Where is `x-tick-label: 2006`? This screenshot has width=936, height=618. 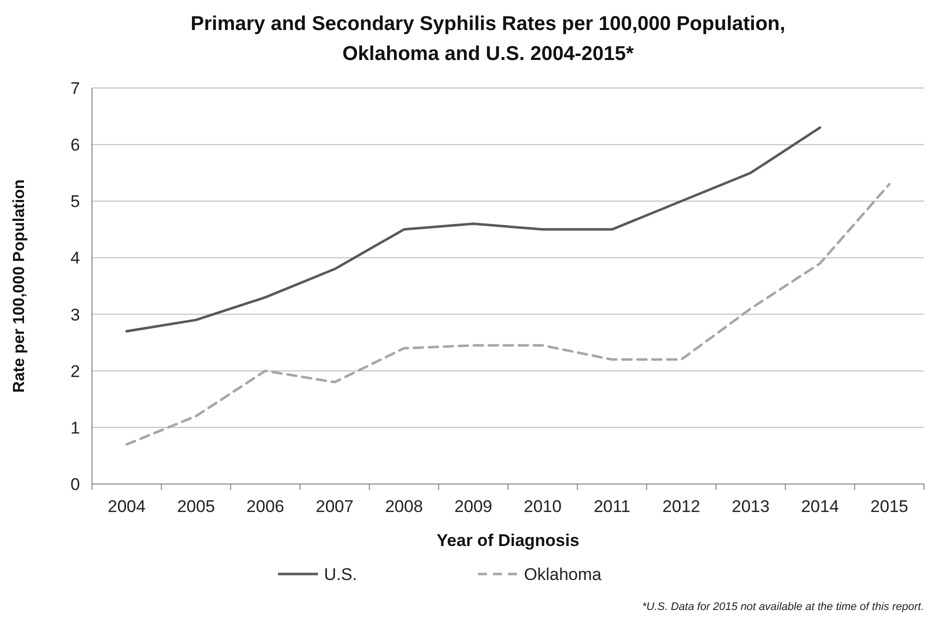
x-tick-label: 2006 is located at coordinates (265, 506).